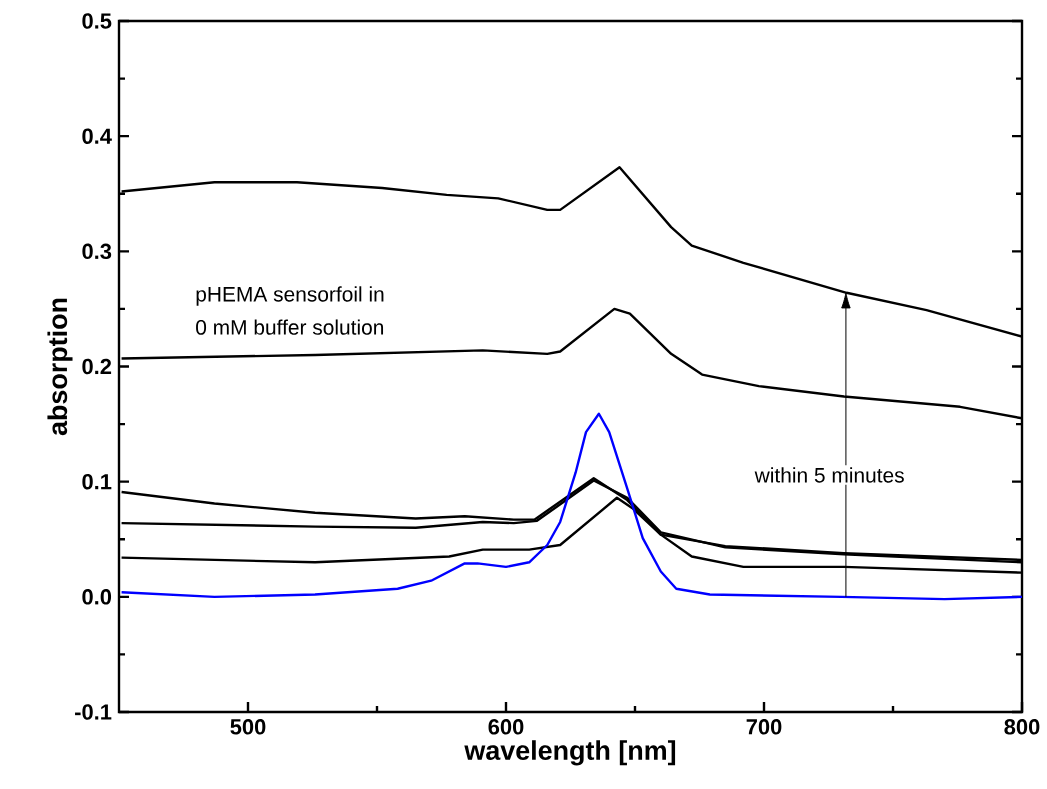 This screenshot has height=789, width=1047. What do you see at coordinates (829, 475) in the screenshot?
I see `annotation: within 5 minutes` at bounding box center [829, 475].